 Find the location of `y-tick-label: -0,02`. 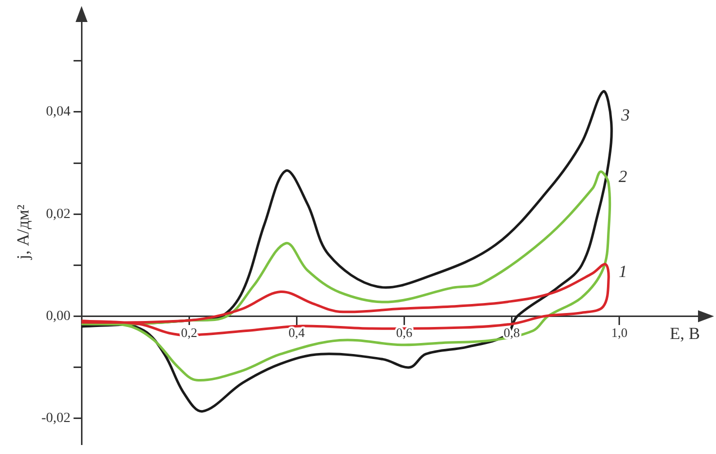

y-tick-label: -0,02 is located at coordinates (56, 418).